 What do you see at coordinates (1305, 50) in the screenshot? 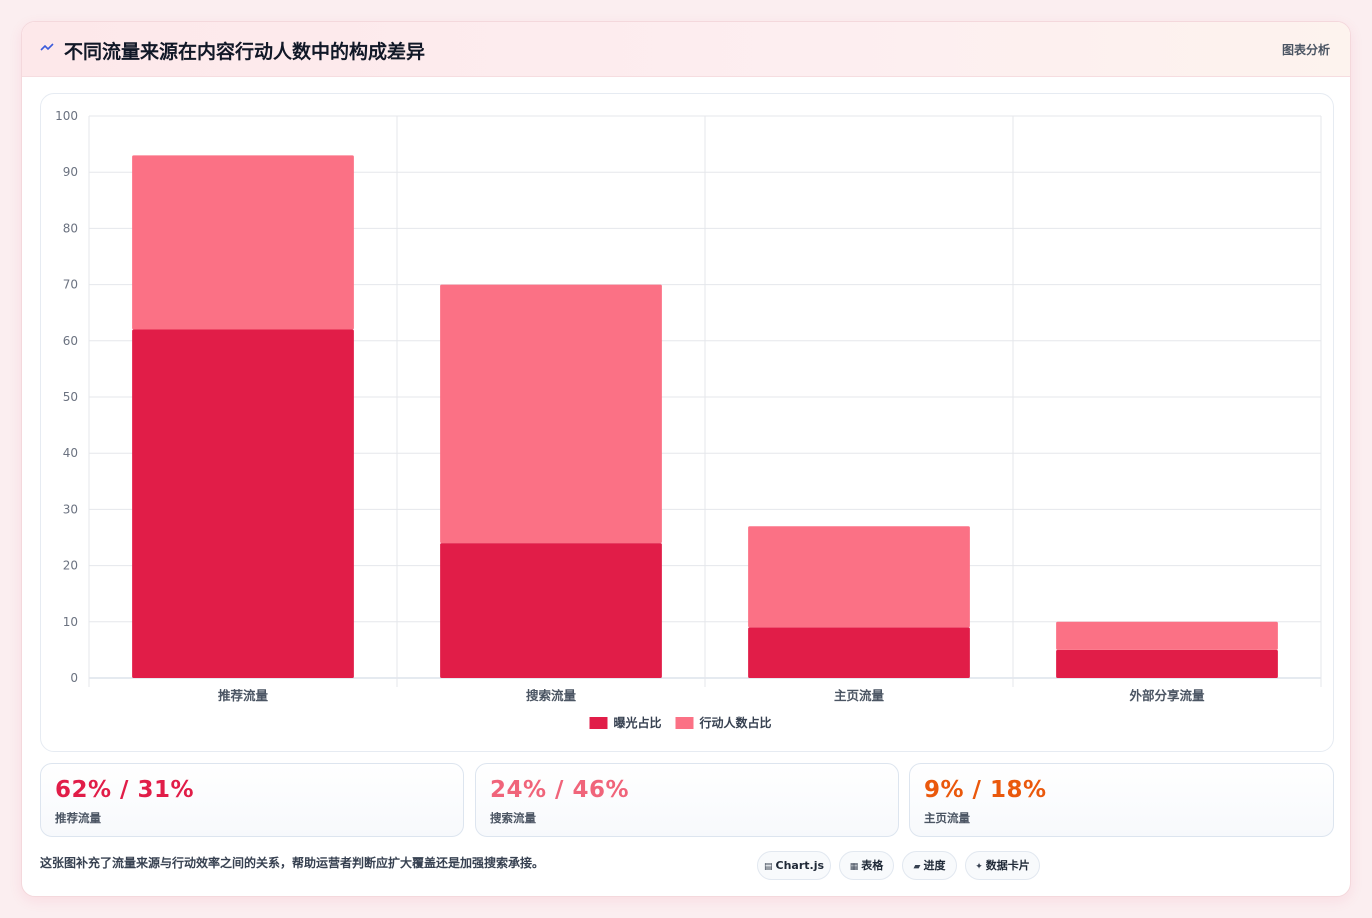
I see `chart-analysis-tag: 图表分析` at bounding box center [1305, 50].